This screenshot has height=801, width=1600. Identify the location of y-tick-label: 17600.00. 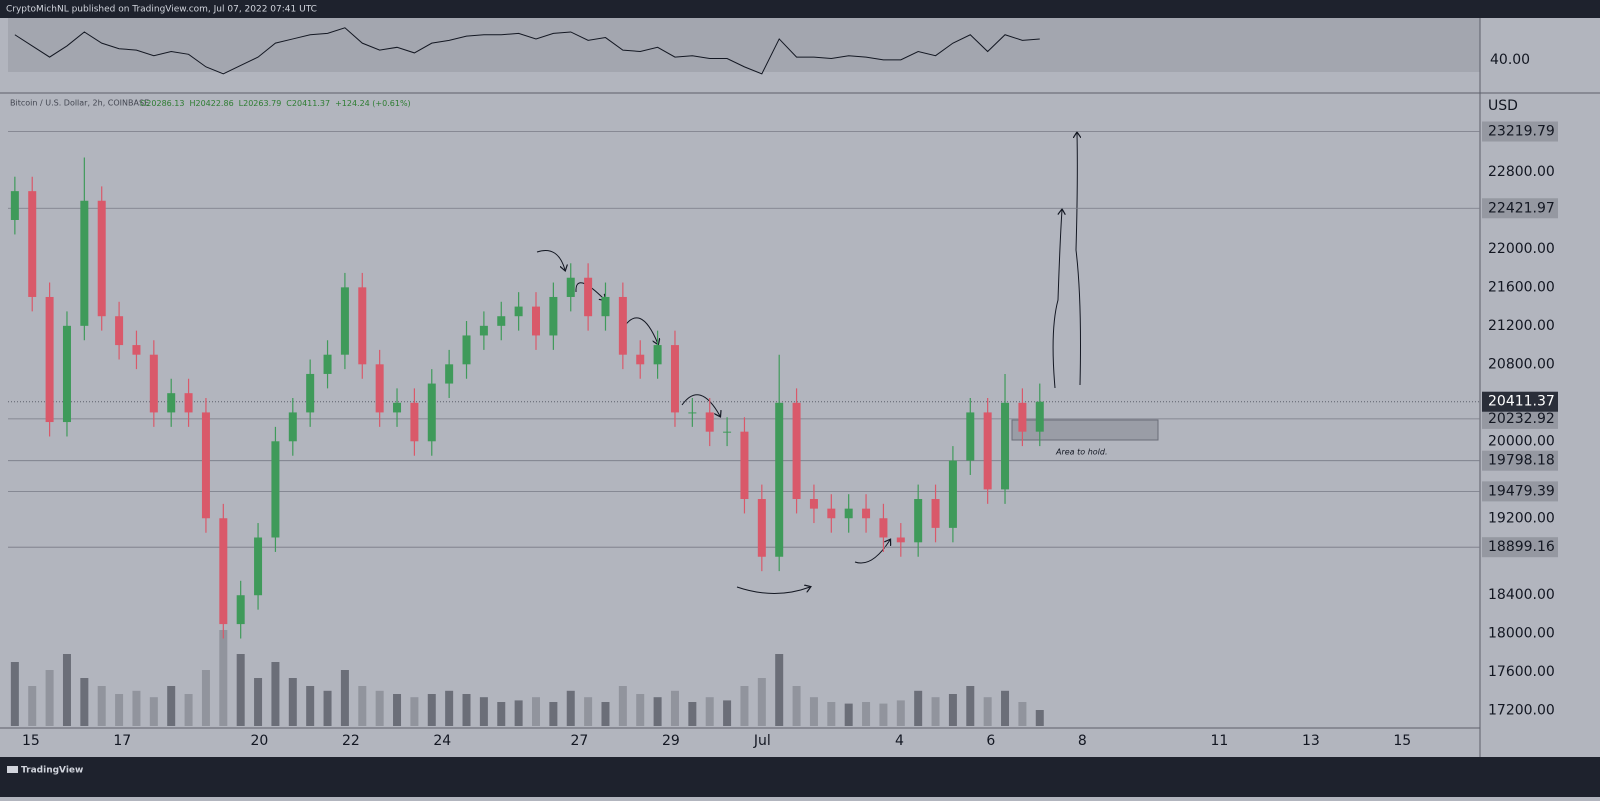
(1521, 672).